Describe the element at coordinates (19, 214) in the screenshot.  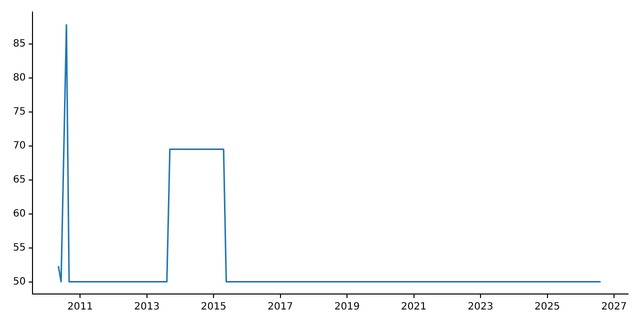
I see `y-tick-label: 60` at that location.